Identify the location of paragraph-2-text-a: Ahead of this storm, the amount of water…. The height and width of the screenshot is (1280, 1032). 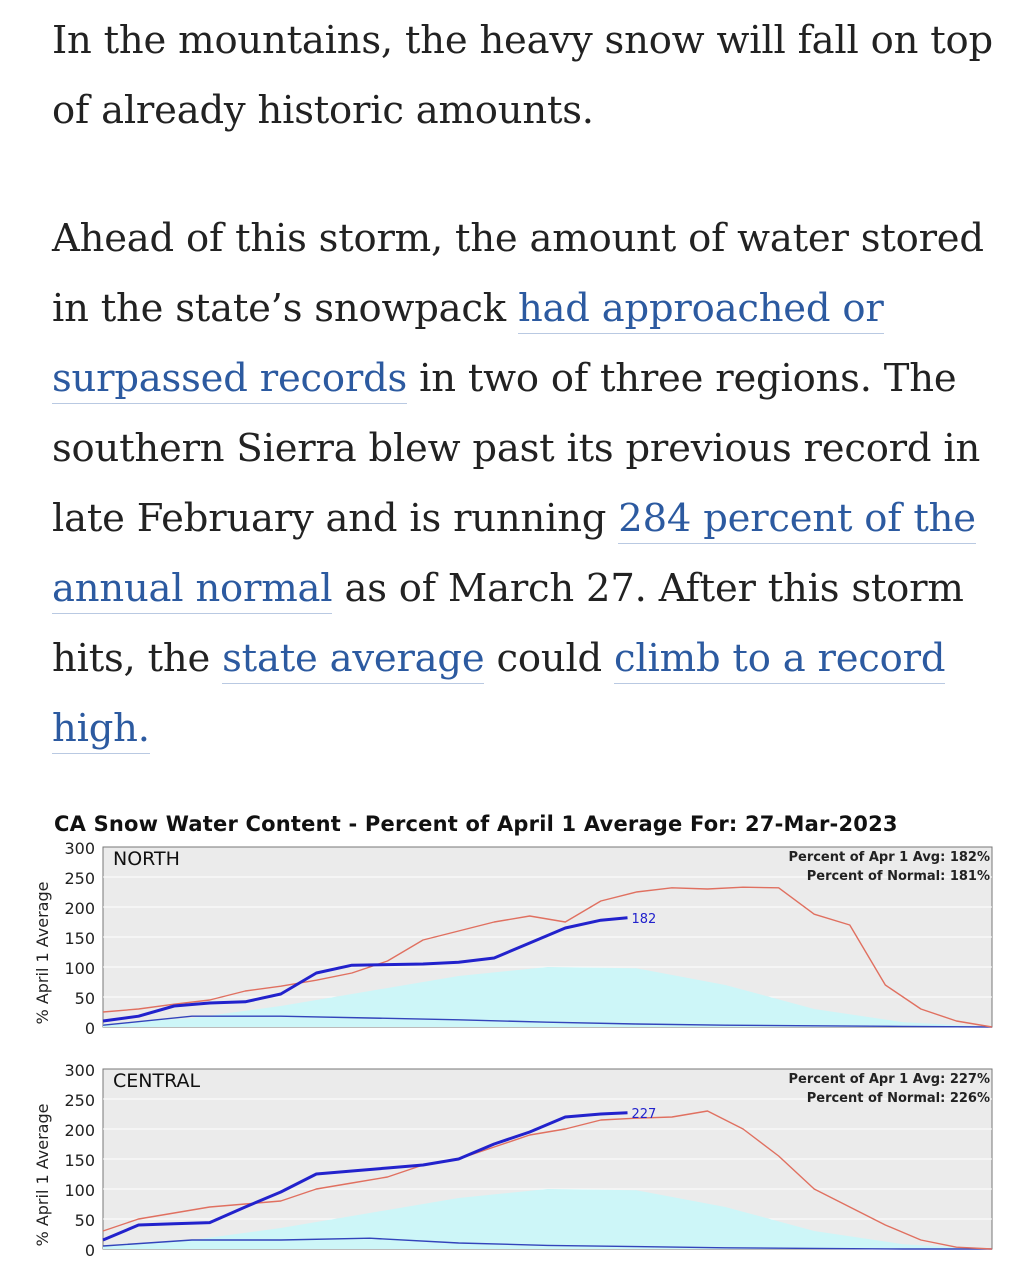
(518, 273).